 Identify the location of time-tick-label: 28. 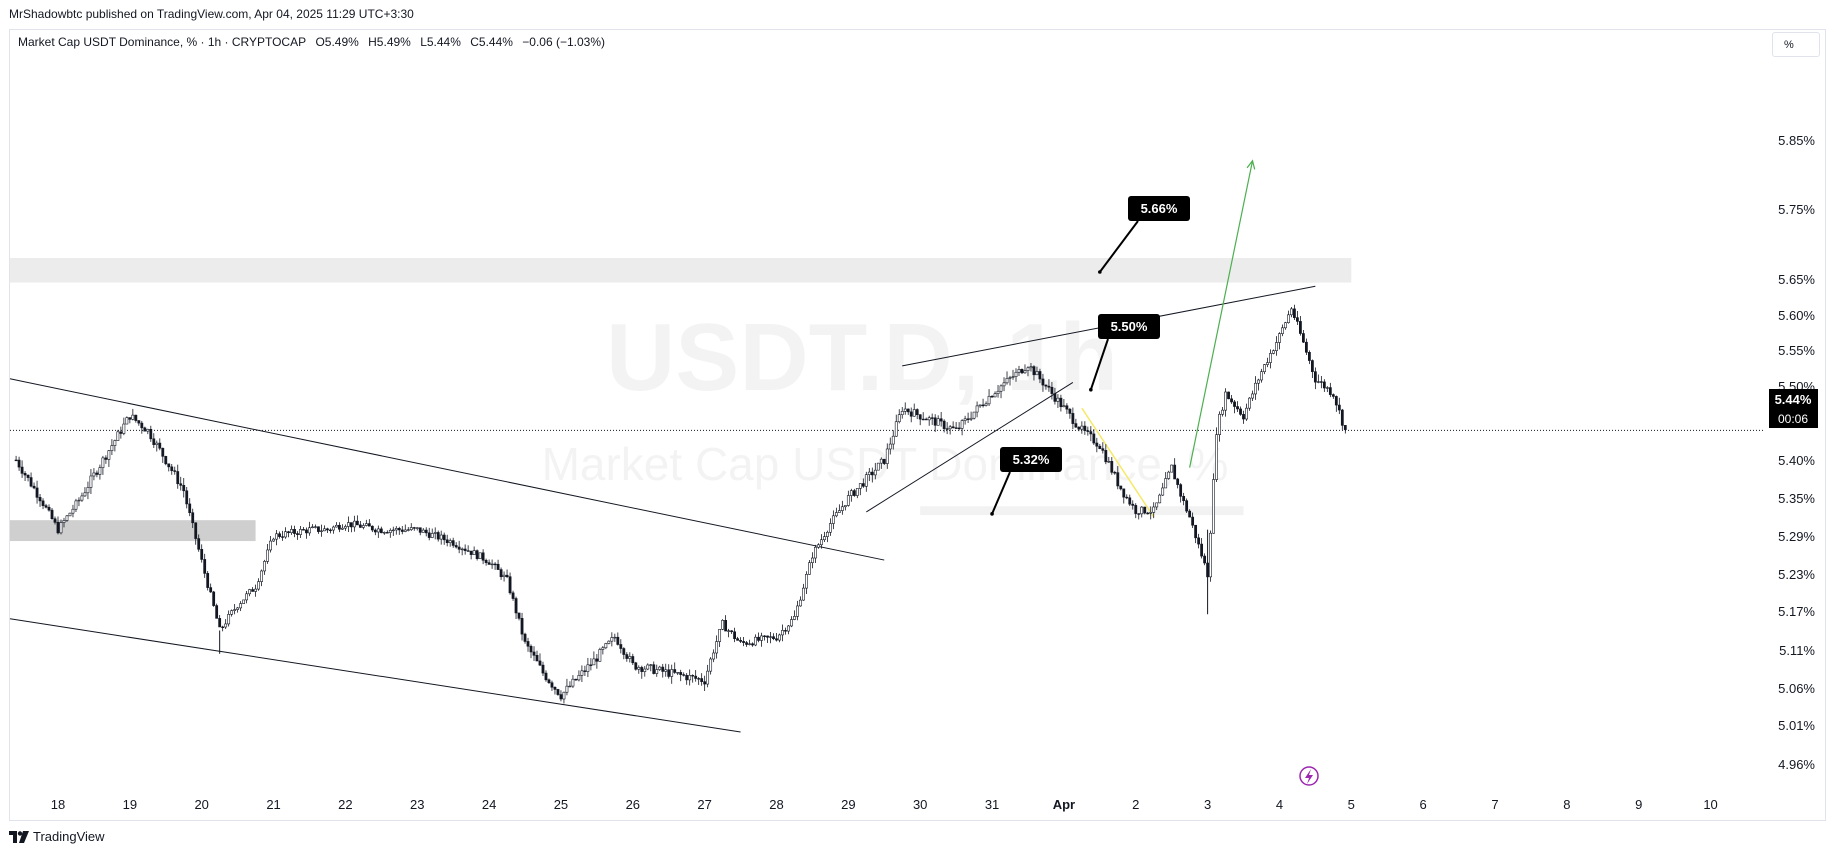
(776, 804).